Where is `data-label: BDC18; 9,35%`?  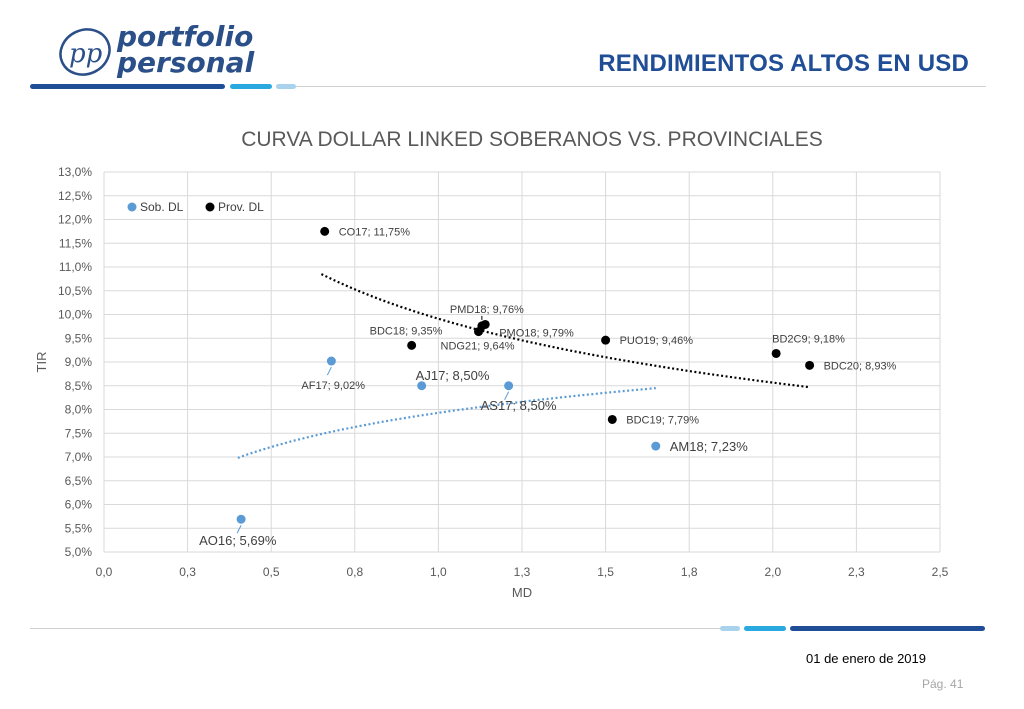 data-label: BDC18; 9,35% is located at coordinates (406, 331).